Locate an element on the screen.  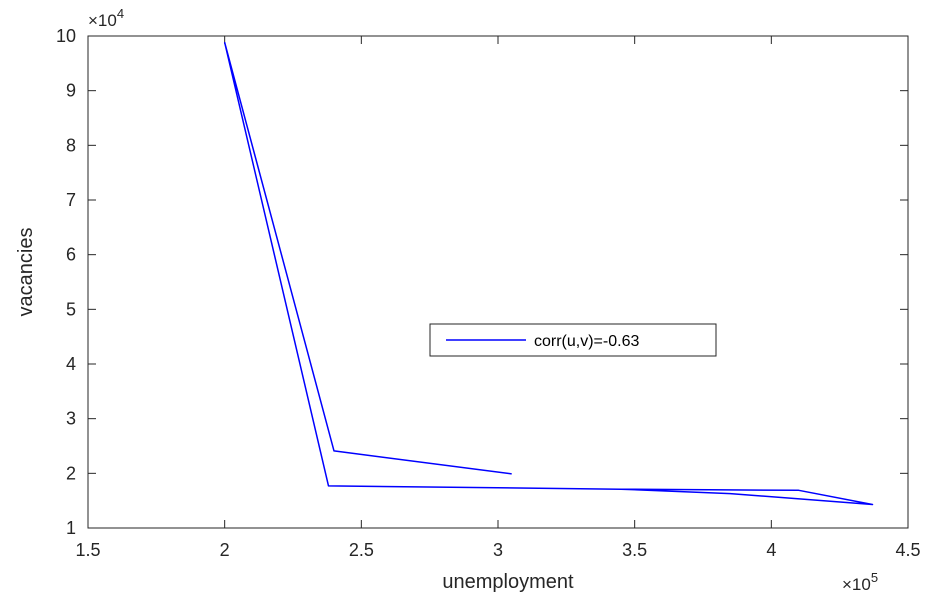
y-tick-label: 6 is located at coordinates (71, 255).